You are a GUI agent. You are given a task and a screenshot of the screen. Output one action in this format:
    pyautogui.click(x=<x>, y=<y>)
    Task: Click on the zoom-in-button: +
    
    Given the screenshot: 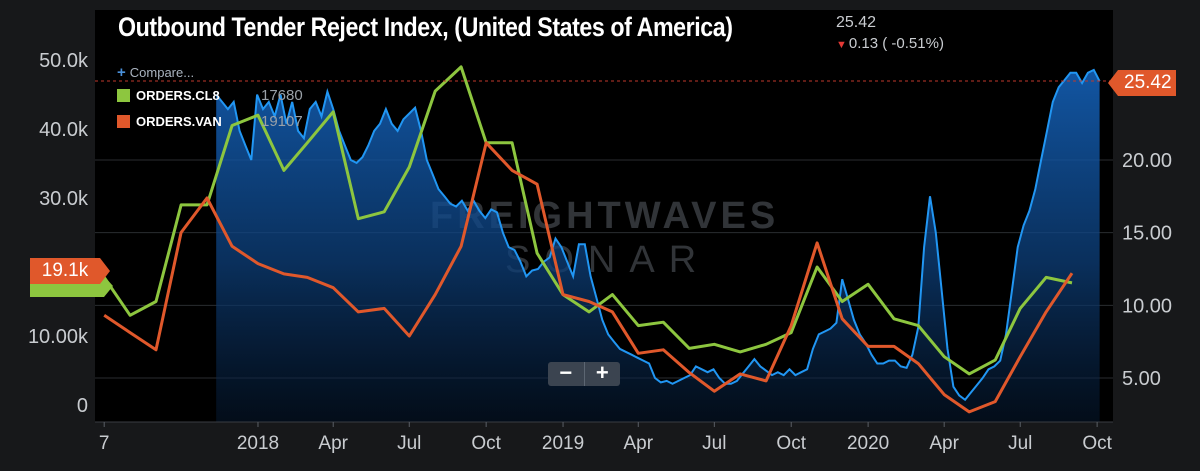 What is the action you would take?
    pyautogui.click(x=602, y=372)
    